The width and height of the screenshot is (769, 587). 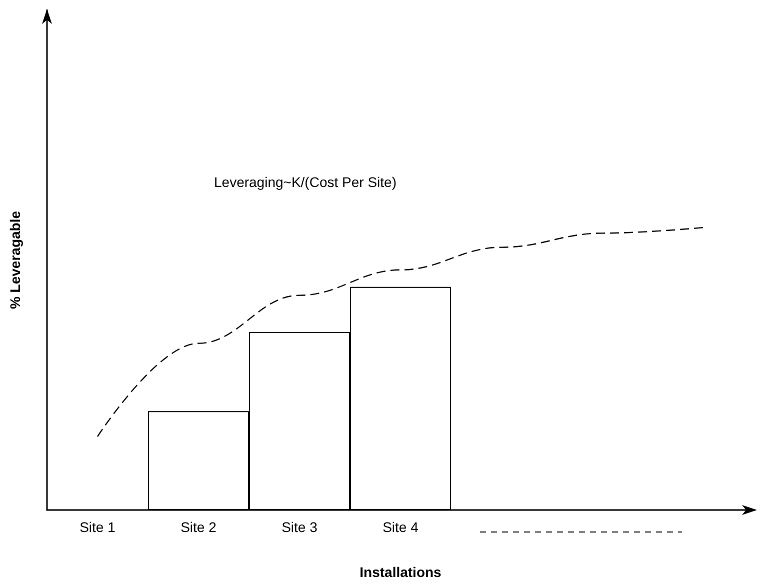 I want to click on text: Leveraging~K/(Cost Per Site), so click(x=305, y=182).